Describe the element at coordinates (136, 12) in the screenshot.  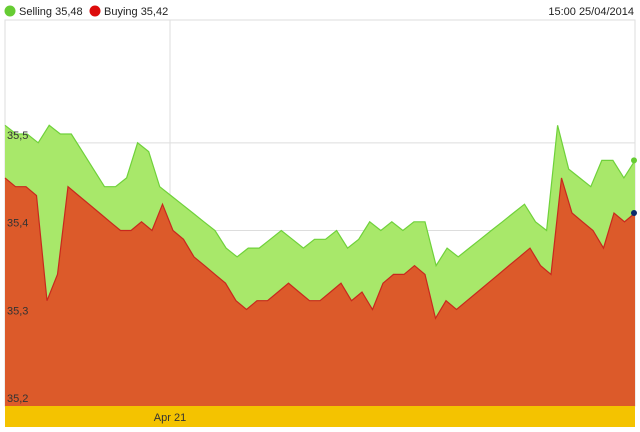
I see `buying-legend-label: Buying 35,42` at that location.